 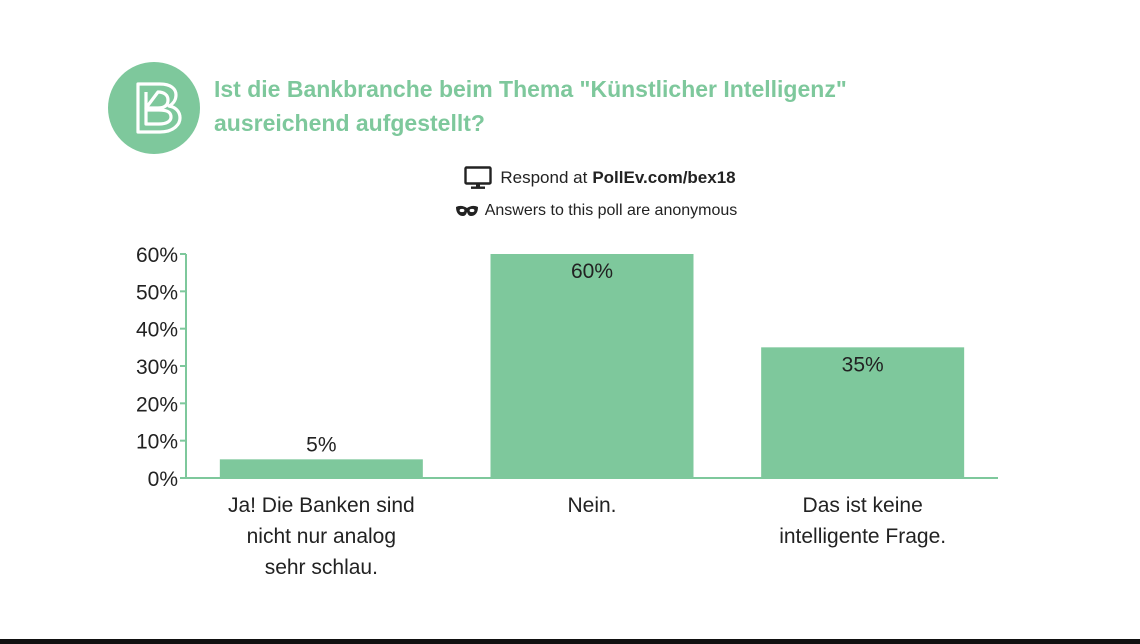 What do you see at coordinates (591, 505) in the screenshot?
I see `category-label: Nein.` at bounding box center [591, 505].